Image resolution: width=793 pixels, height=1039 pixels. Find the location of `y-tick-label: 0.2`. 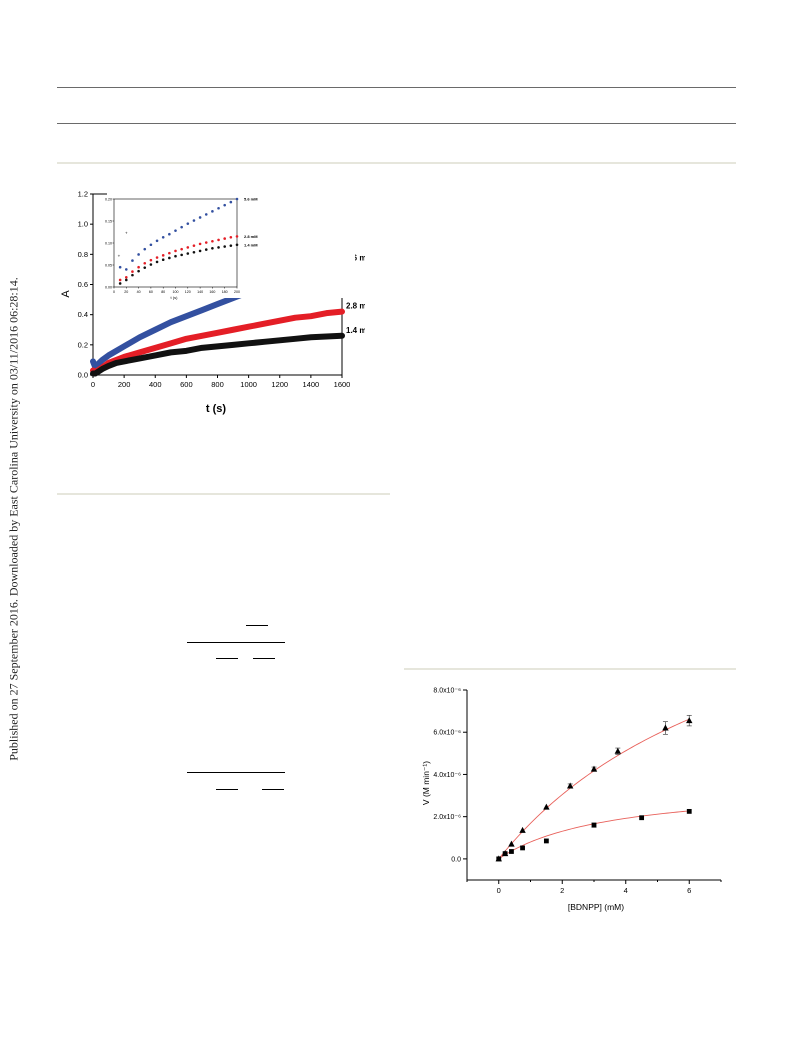

y-tick-label: 0.2 is located at coordinates (83, 344).